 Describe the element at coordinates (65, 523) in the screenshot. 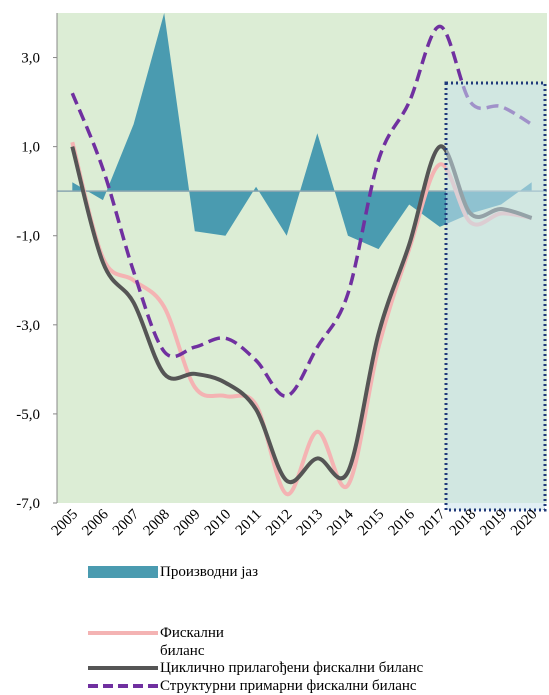

I see `x-tick-label: 2005` at that location.